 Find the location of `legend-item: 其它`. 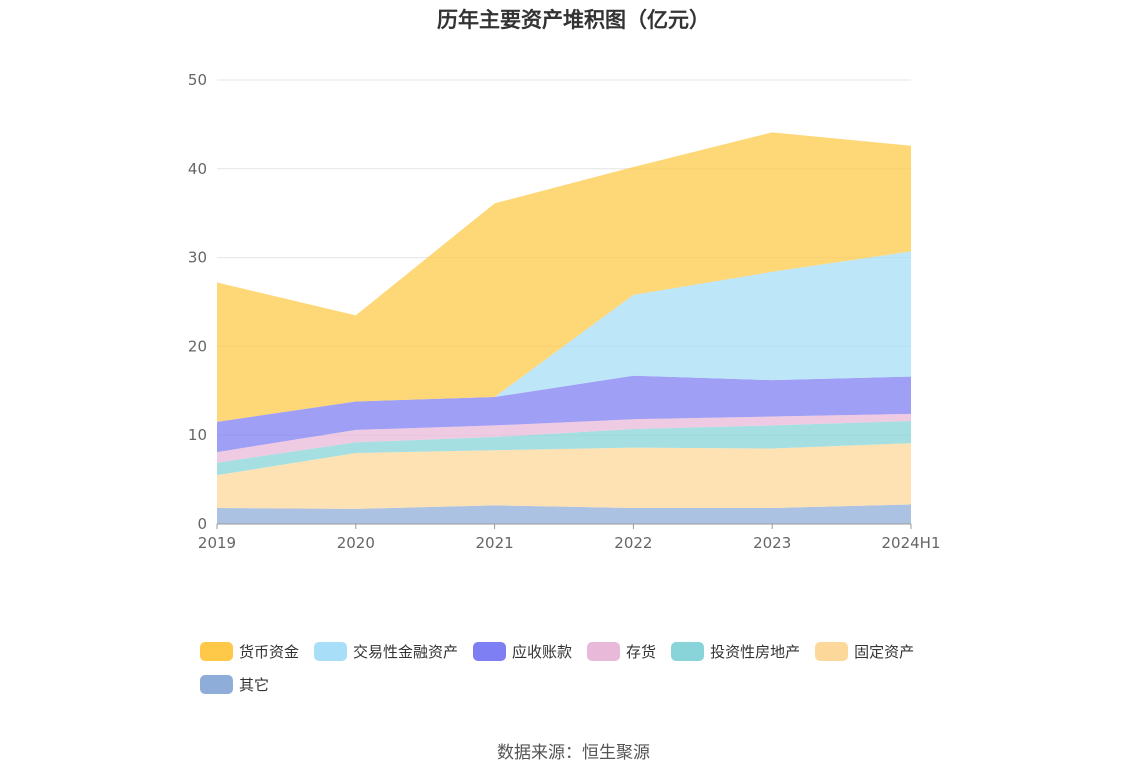

legend-item: 其它 is located at coordinates (234, 684).